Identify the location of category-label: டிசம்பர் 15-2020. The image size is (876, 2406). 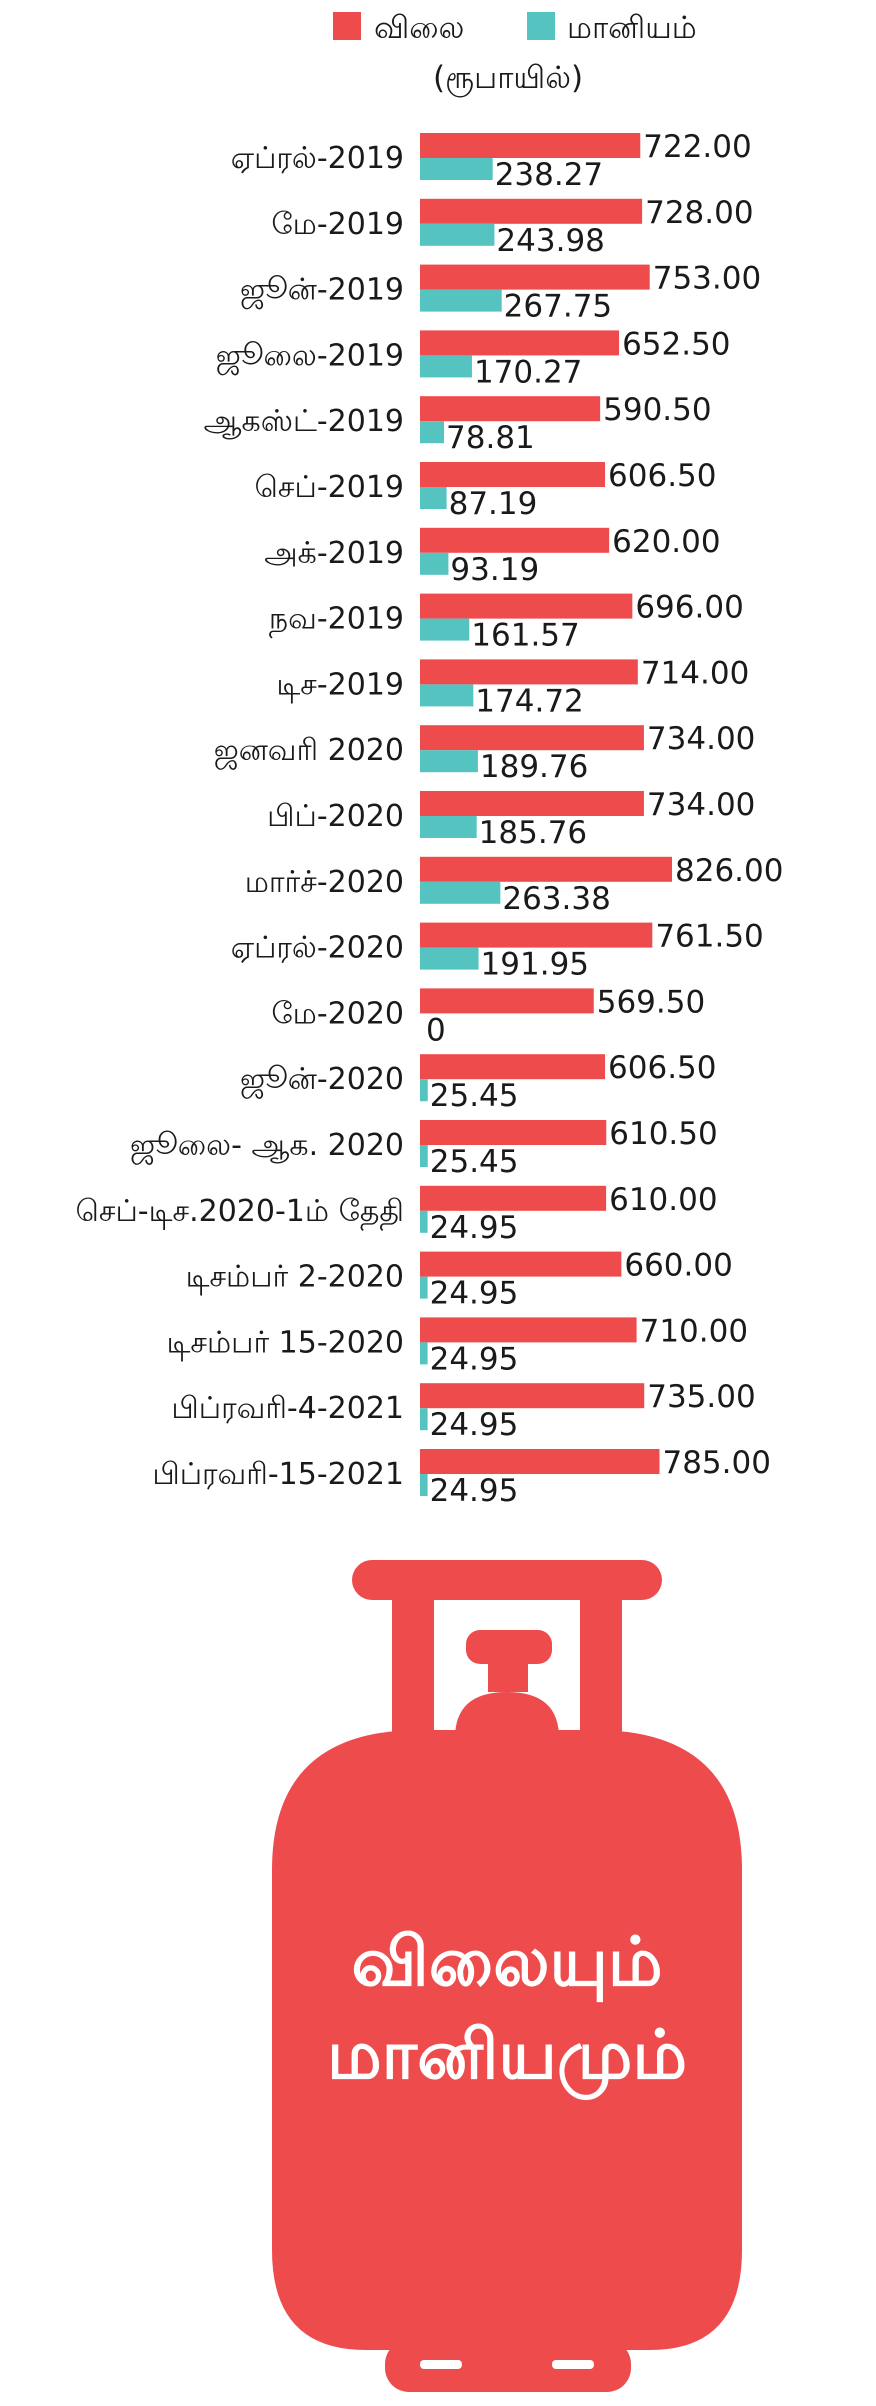
(285, 1343).